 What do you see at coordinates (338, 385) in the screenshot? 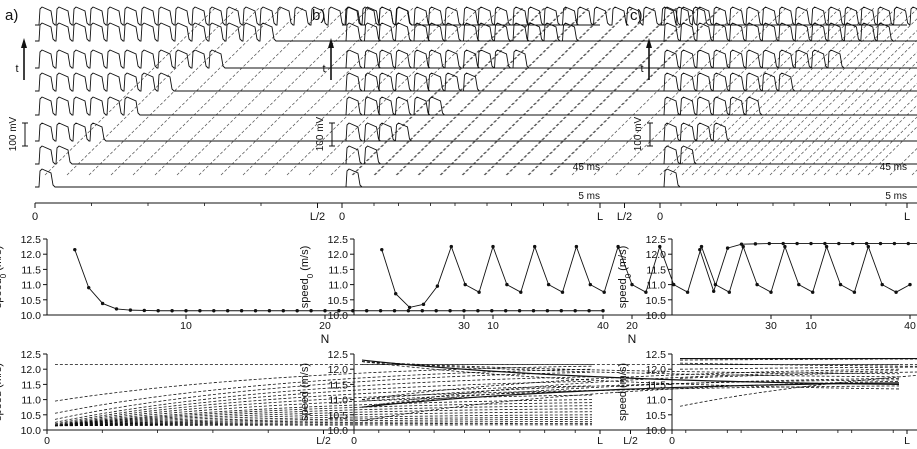
I see `speed-y-tick-label: 11.5` at bounding box center [338, 385].